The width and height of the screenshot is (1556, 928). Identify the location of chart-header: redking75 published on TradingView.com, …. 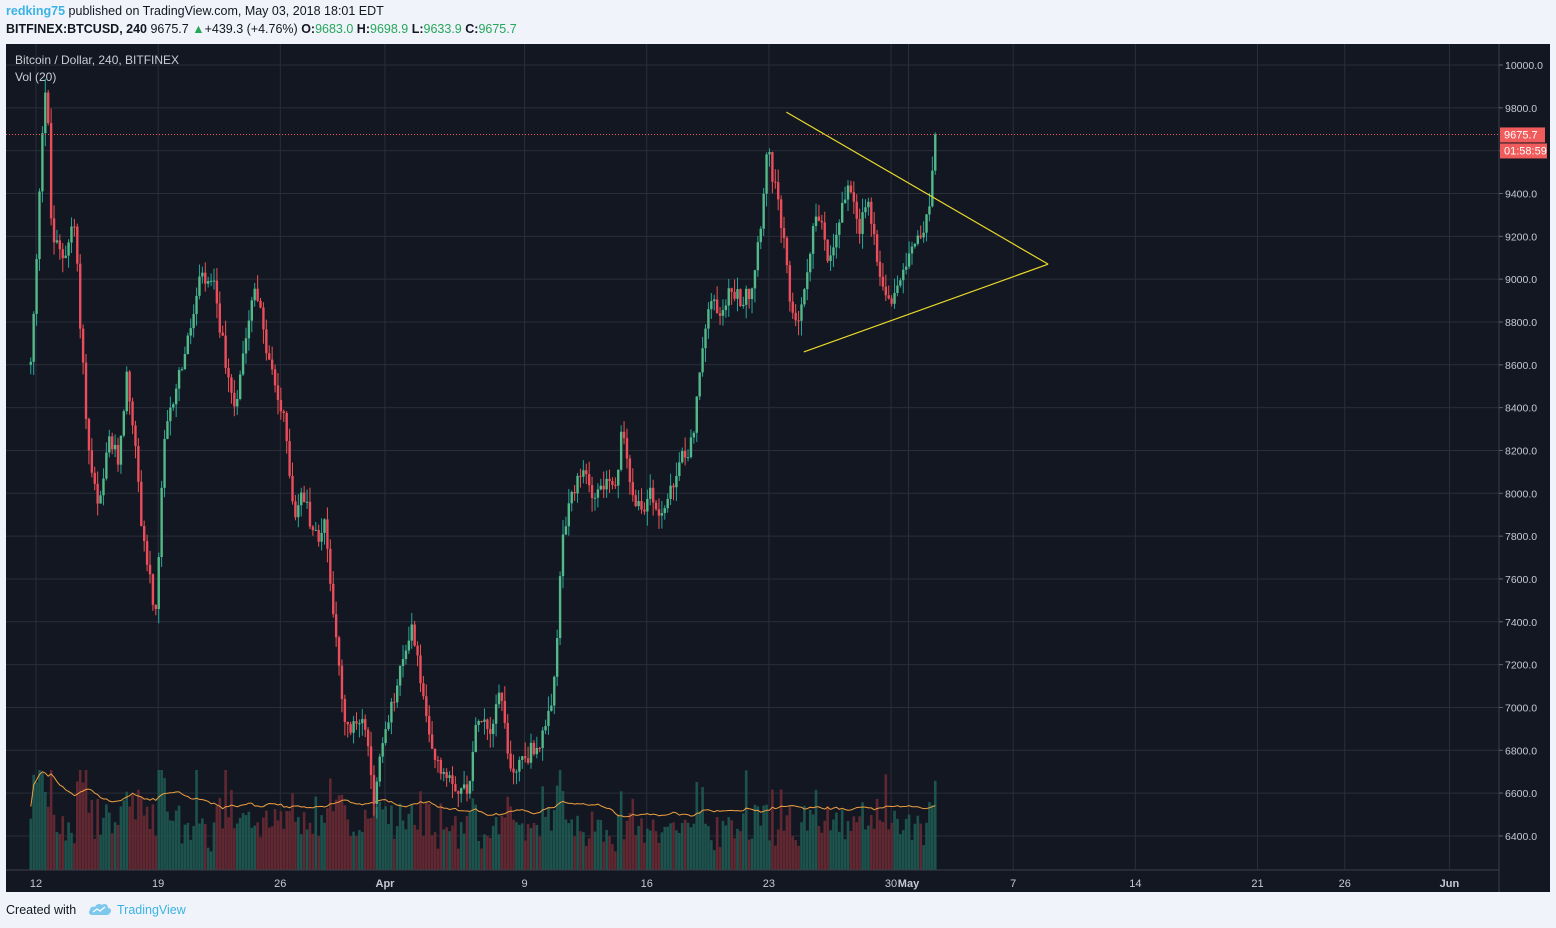
(778, 22).